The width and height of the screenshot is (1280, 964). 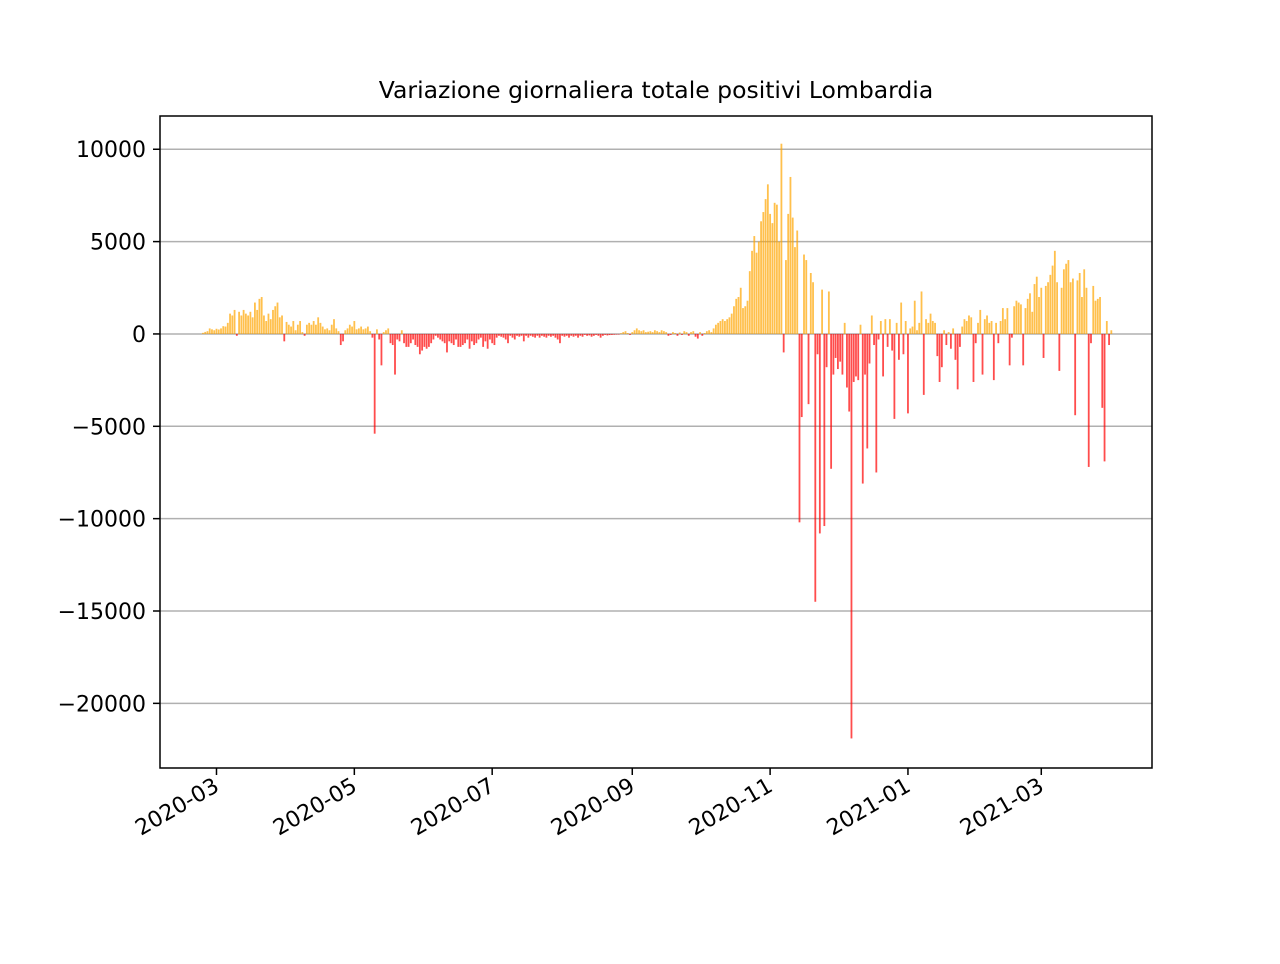 What do you see at coordinates (109, 427) in the screenshot?
I see `y-axis: 10000 5000 0 −5000 −10000 −15000 −20000` at bounding box center [109, 427].